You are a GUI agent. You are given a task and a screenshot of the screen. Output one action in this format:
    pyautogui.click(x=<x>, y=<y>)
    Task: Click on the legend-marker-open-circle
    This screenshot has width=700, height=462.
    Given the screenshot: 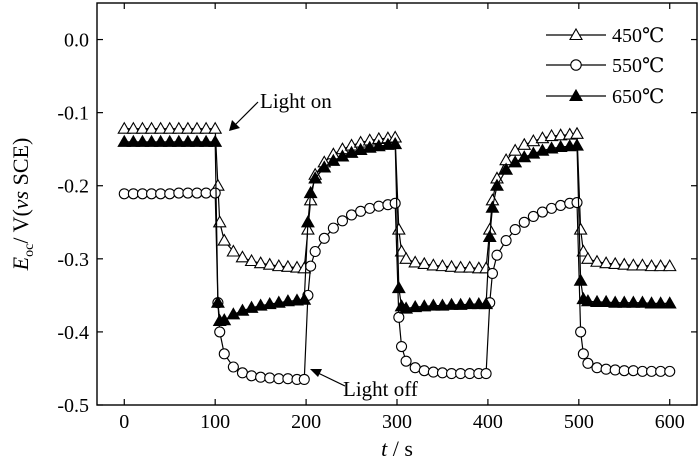 What is the action you would take?
    pyautogui.click(x=576, y=65)
    